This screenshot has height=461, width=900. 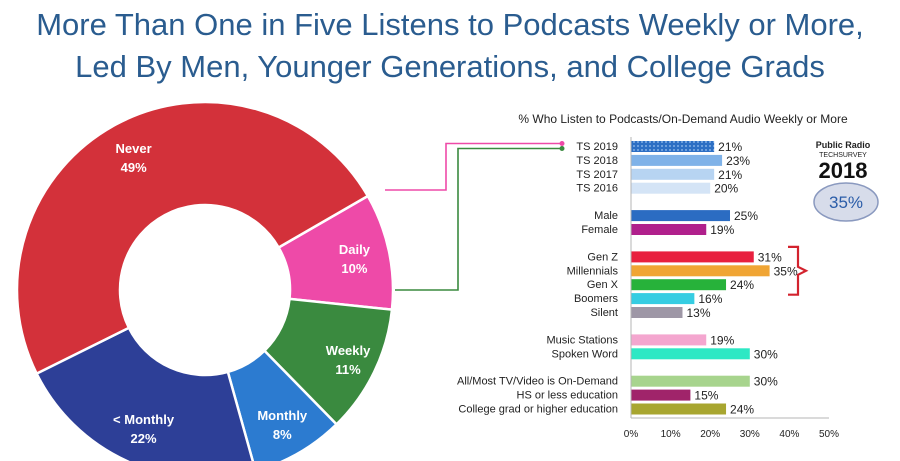 I want to click on bar-value-college-grad-or-higher-education: 24%, so click(x=742, y=410).